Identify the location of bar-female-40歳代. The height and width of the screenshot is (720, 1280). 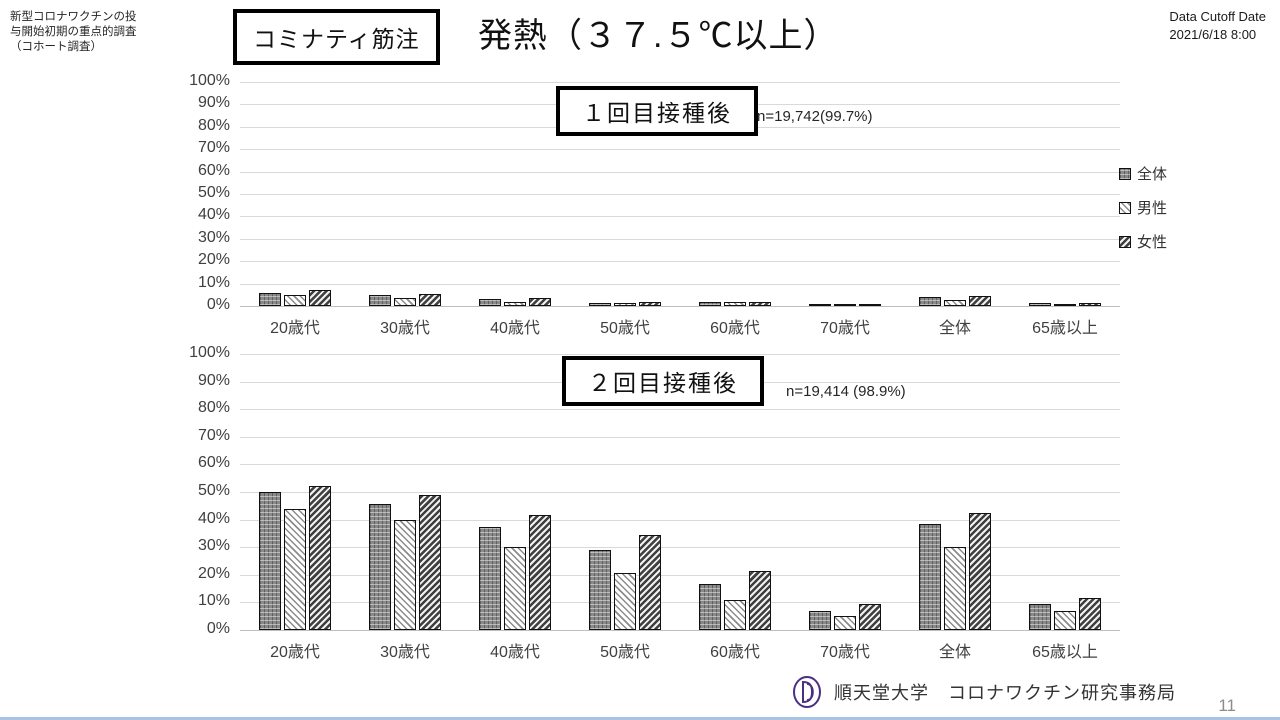
(540, 572).